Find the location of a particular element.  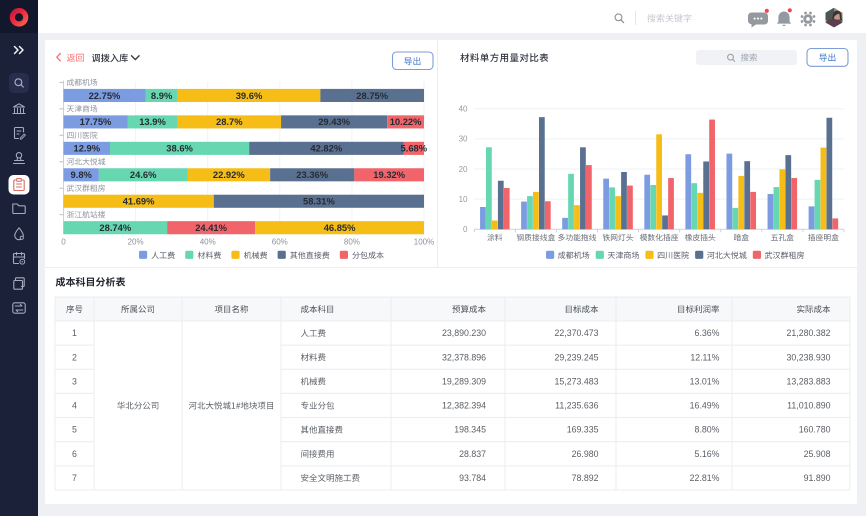

svg-text: 22.81% is located at coordinates (705, 478).